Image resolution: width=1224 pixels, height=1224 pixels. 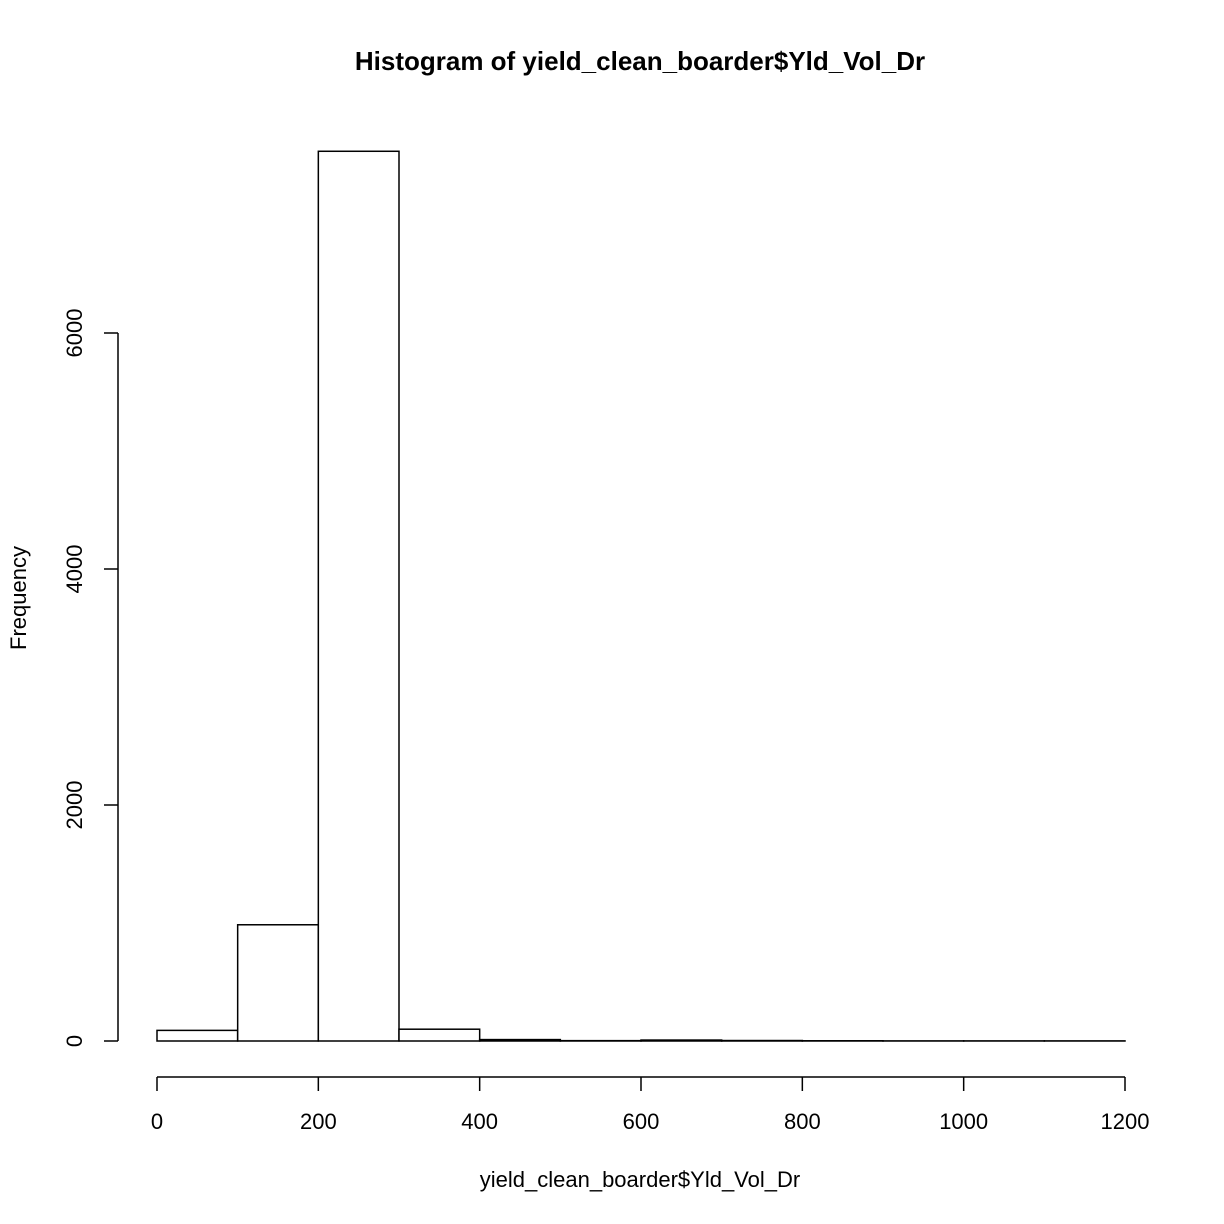 What do you see at coordinates (802, 1121) in the screenshot?
I see `x-tick-label-4: 800` at bounding box center [802, 1121].